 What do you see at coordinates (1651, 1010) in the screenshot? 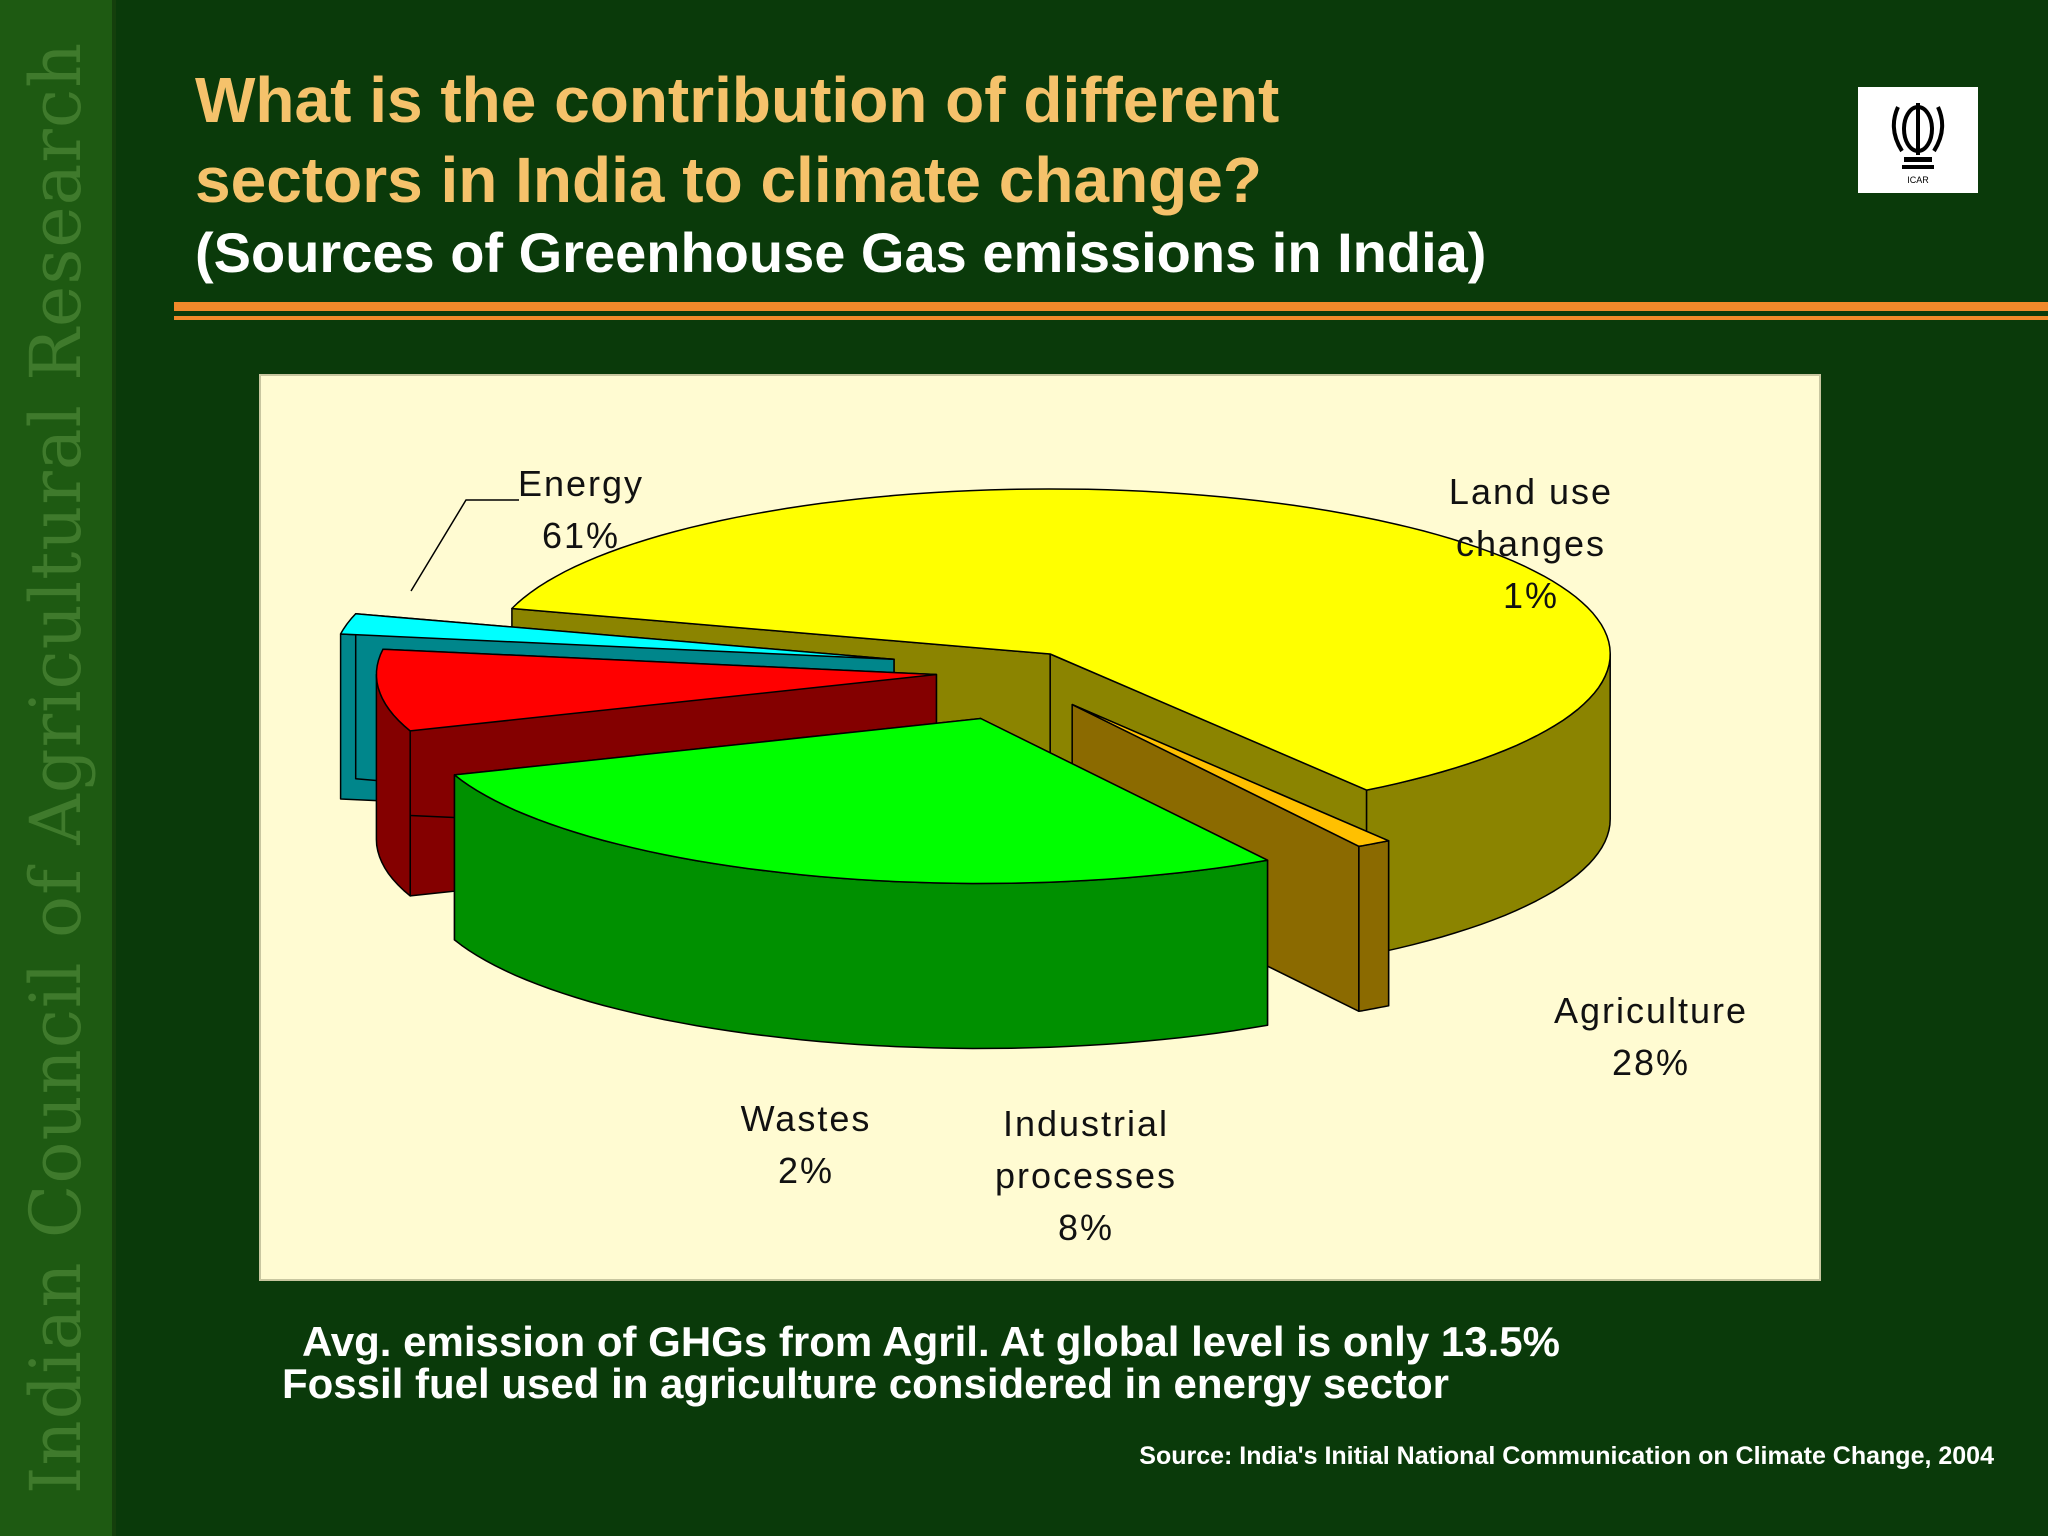
I see `data-label-text: Agriculture` at bounding box center [1651, 1010].